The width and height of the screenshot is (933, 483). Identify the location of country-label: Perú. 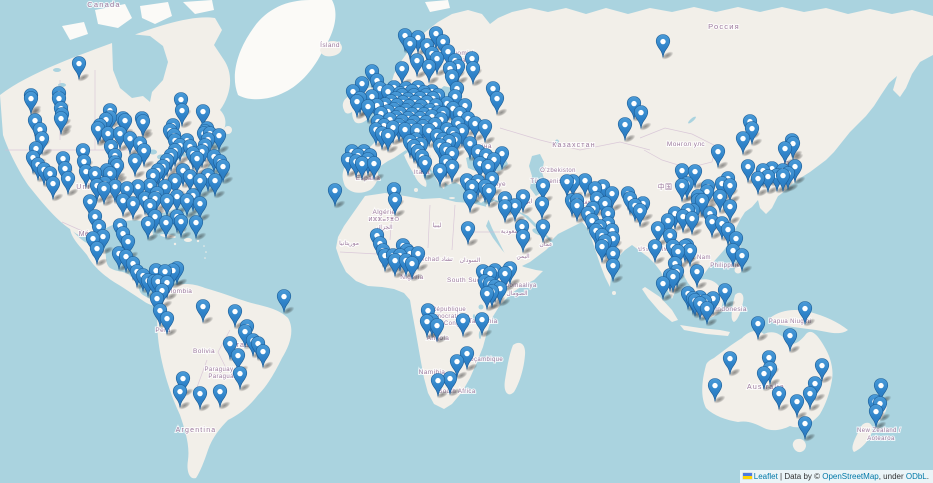
(162, 330).